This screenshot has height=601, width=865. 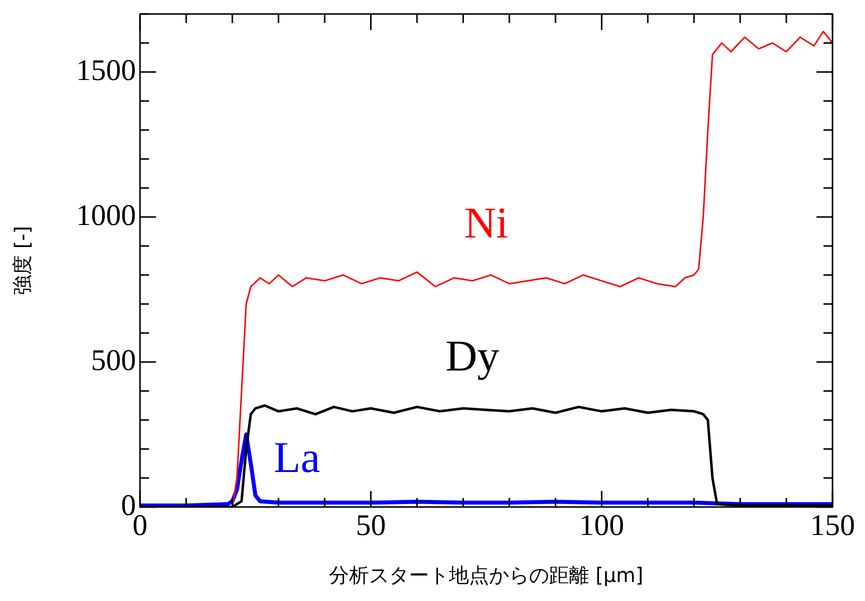 I want to click on x-tick-label: 100, so click(x=601, y=525).